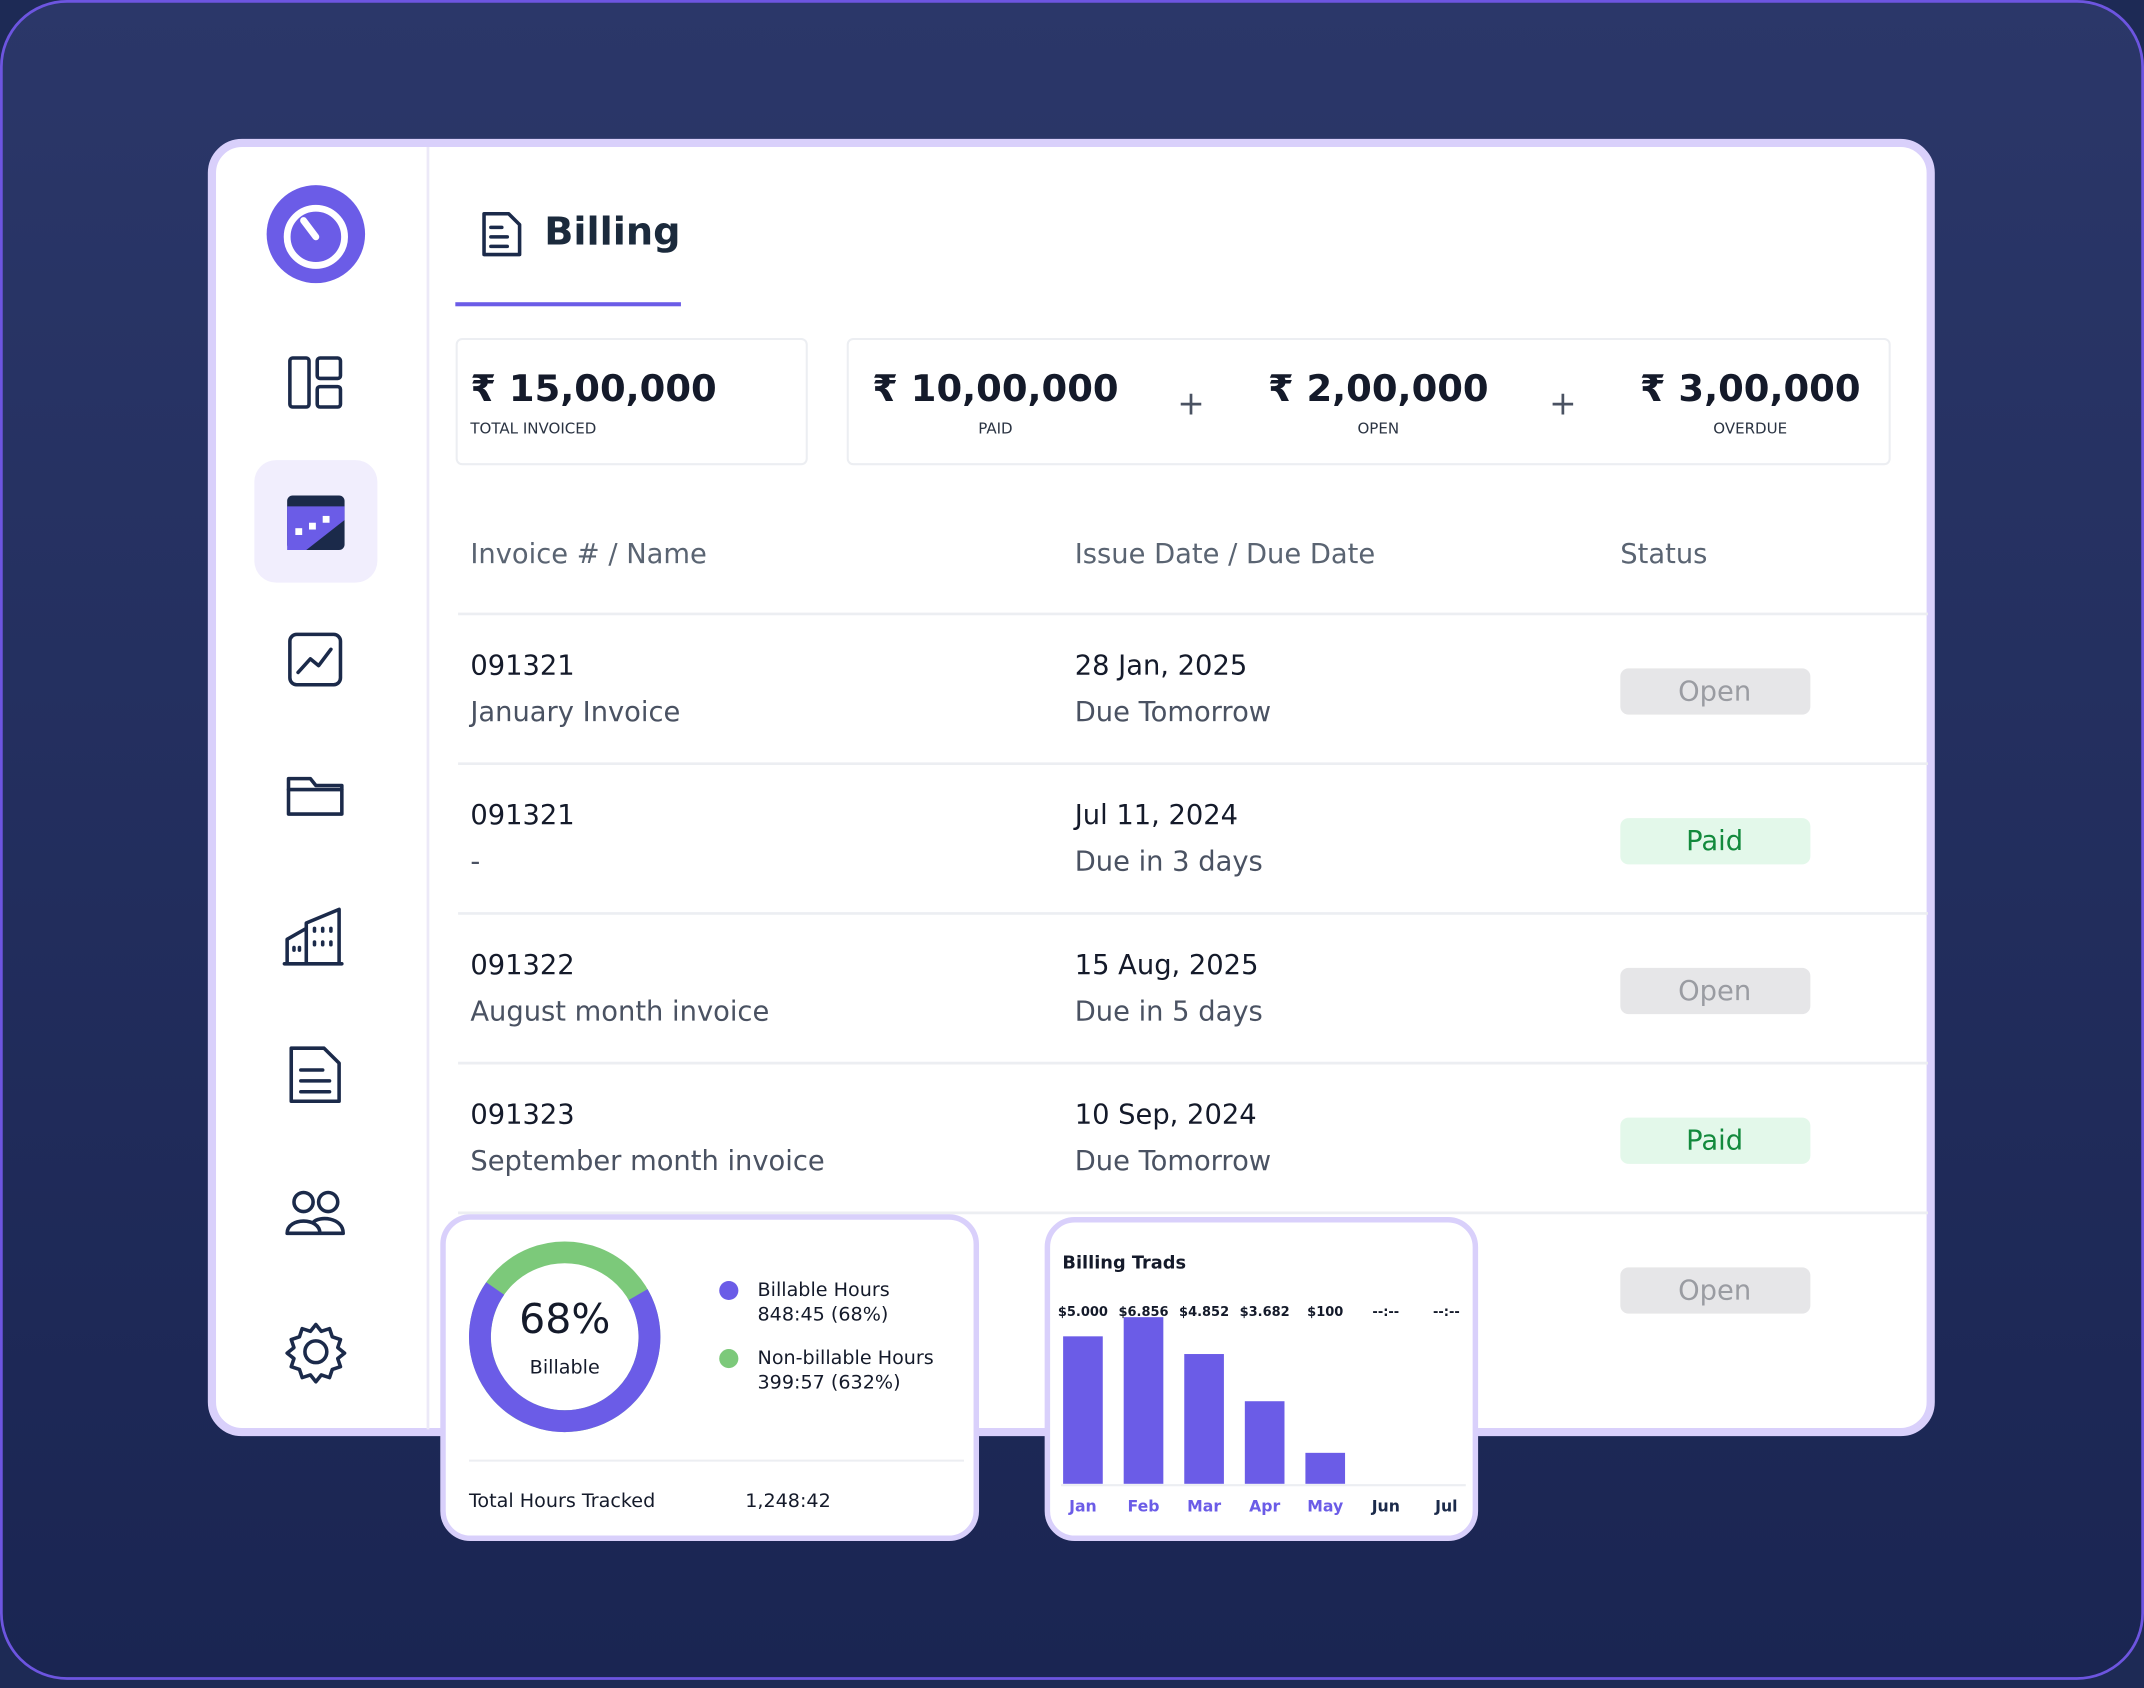 The height and width of the screenshot is (1688, 2144). Describe the element at coordinates (1750, 388) in the screenshot. I see `summary-amount: ₹ 3,00,000` at that location.